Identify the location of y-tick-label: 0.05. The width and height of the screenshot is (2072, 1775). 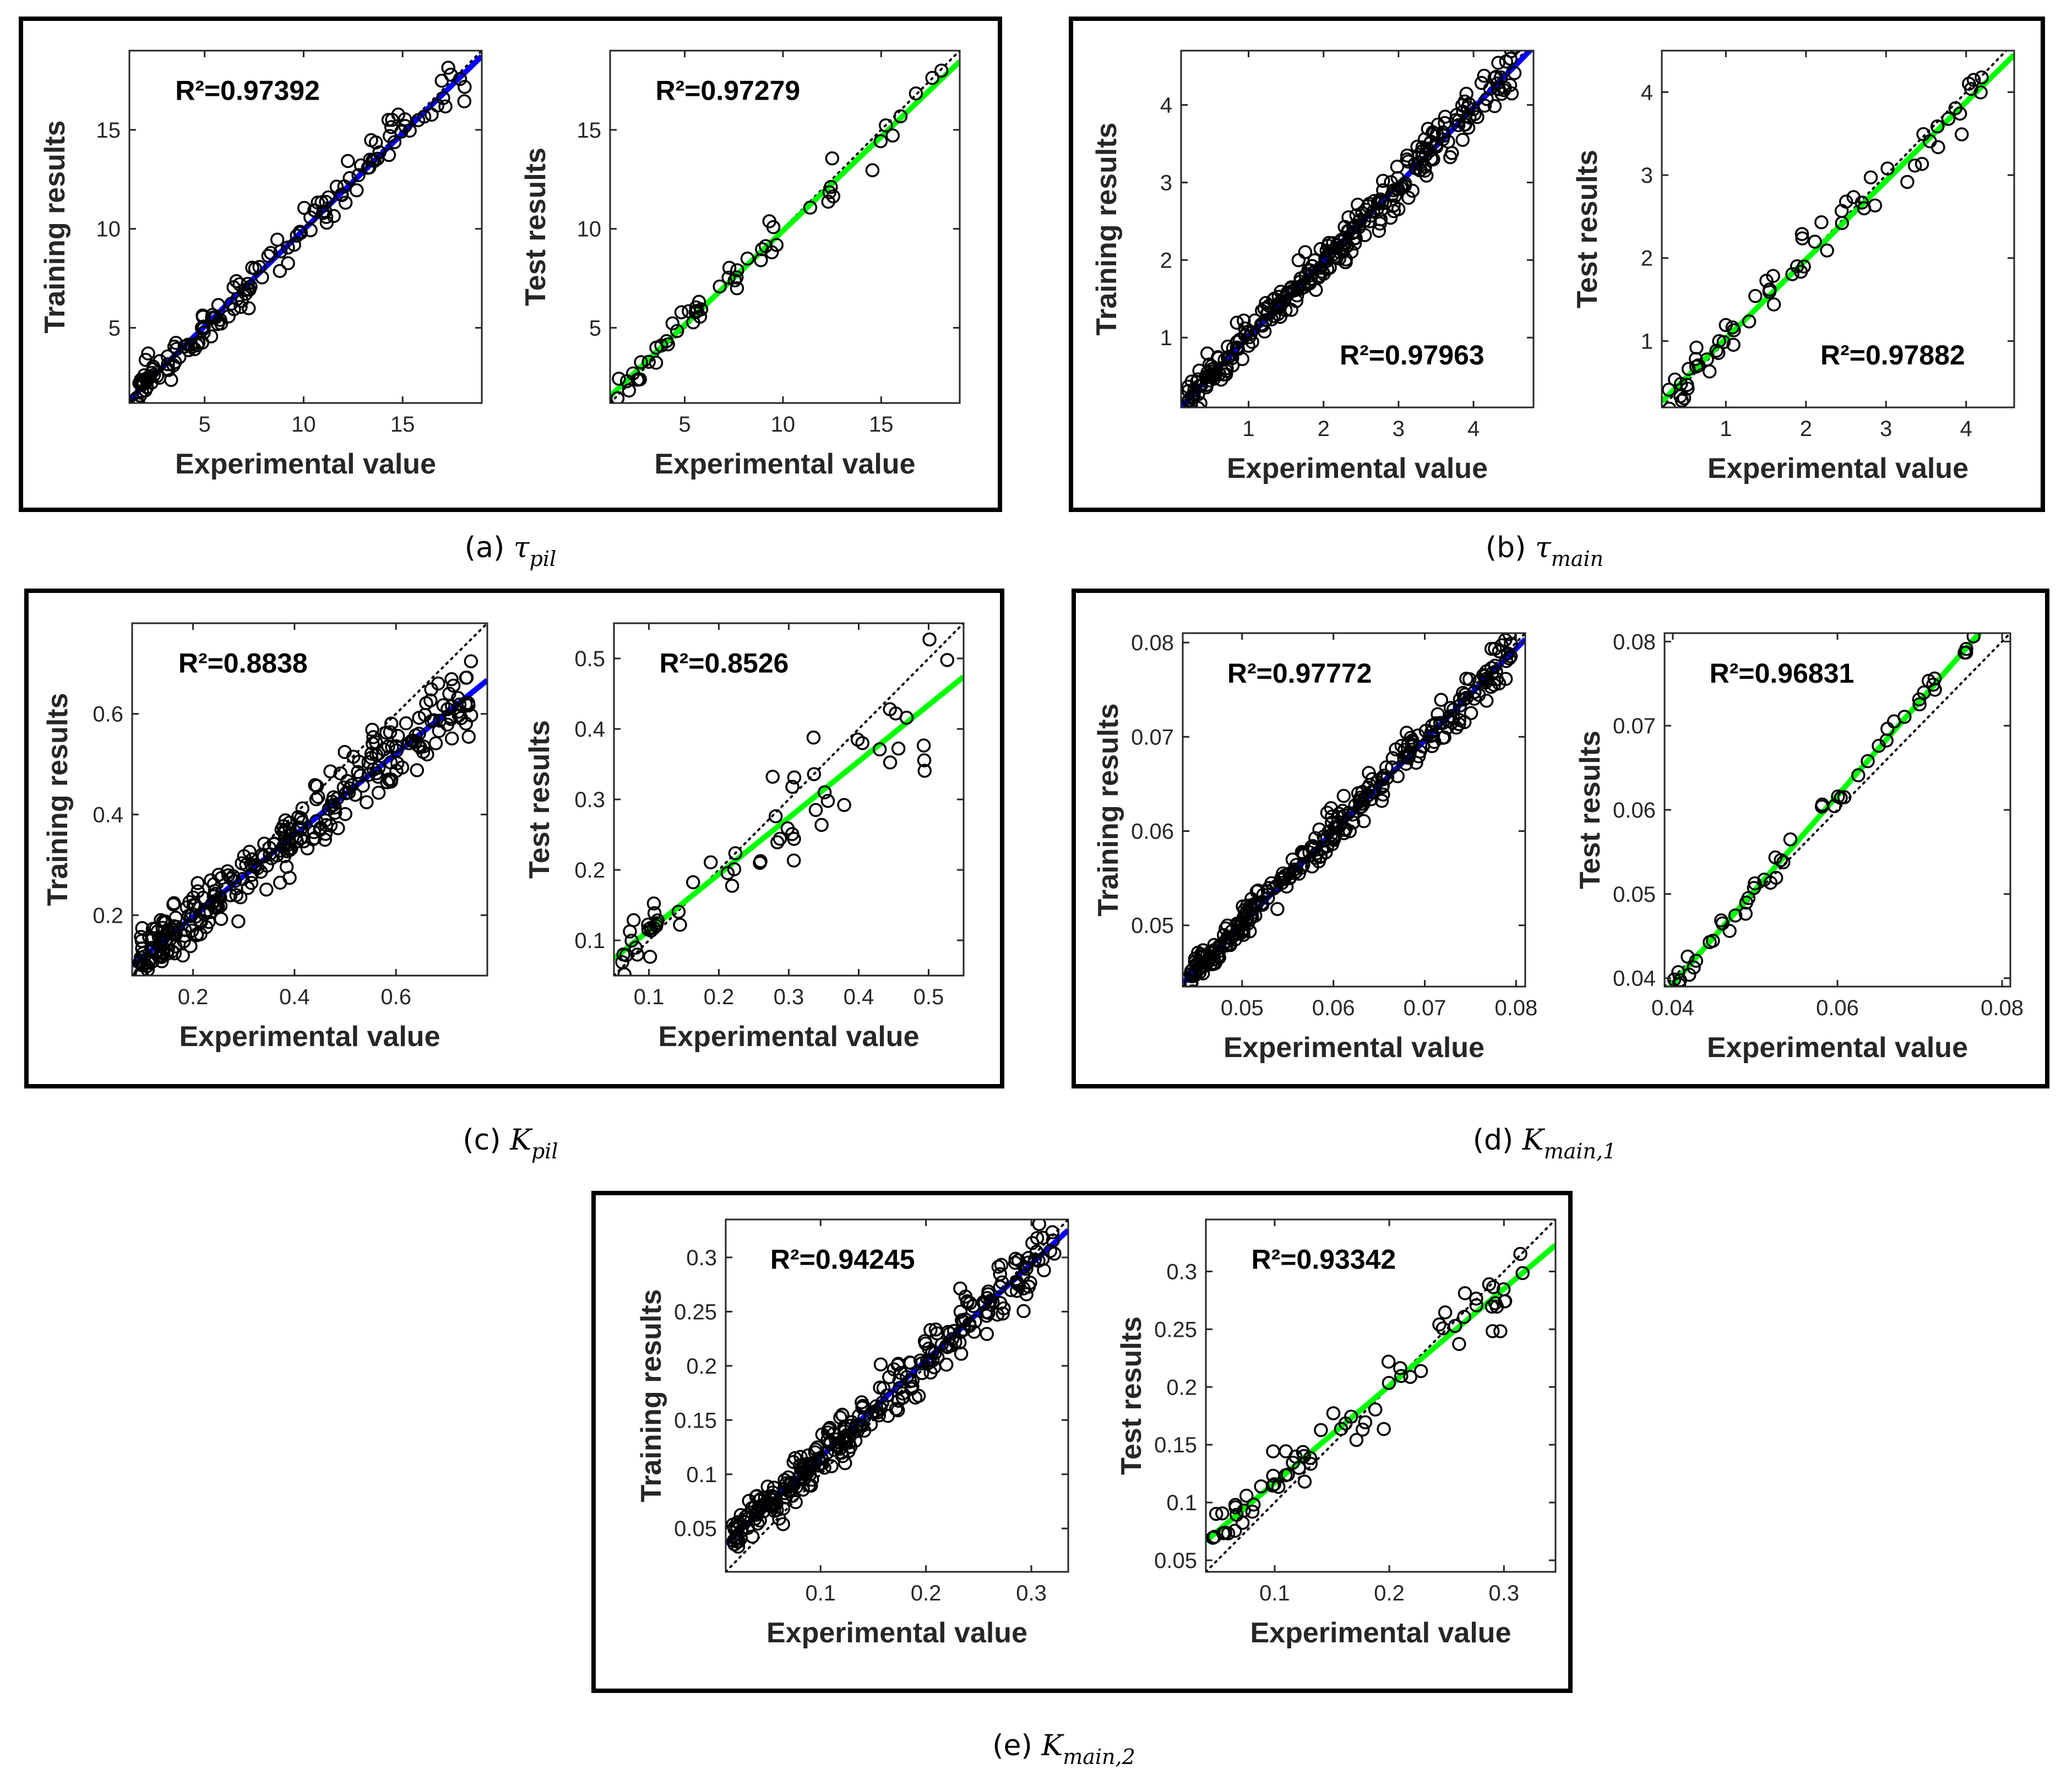
(1152, 926).